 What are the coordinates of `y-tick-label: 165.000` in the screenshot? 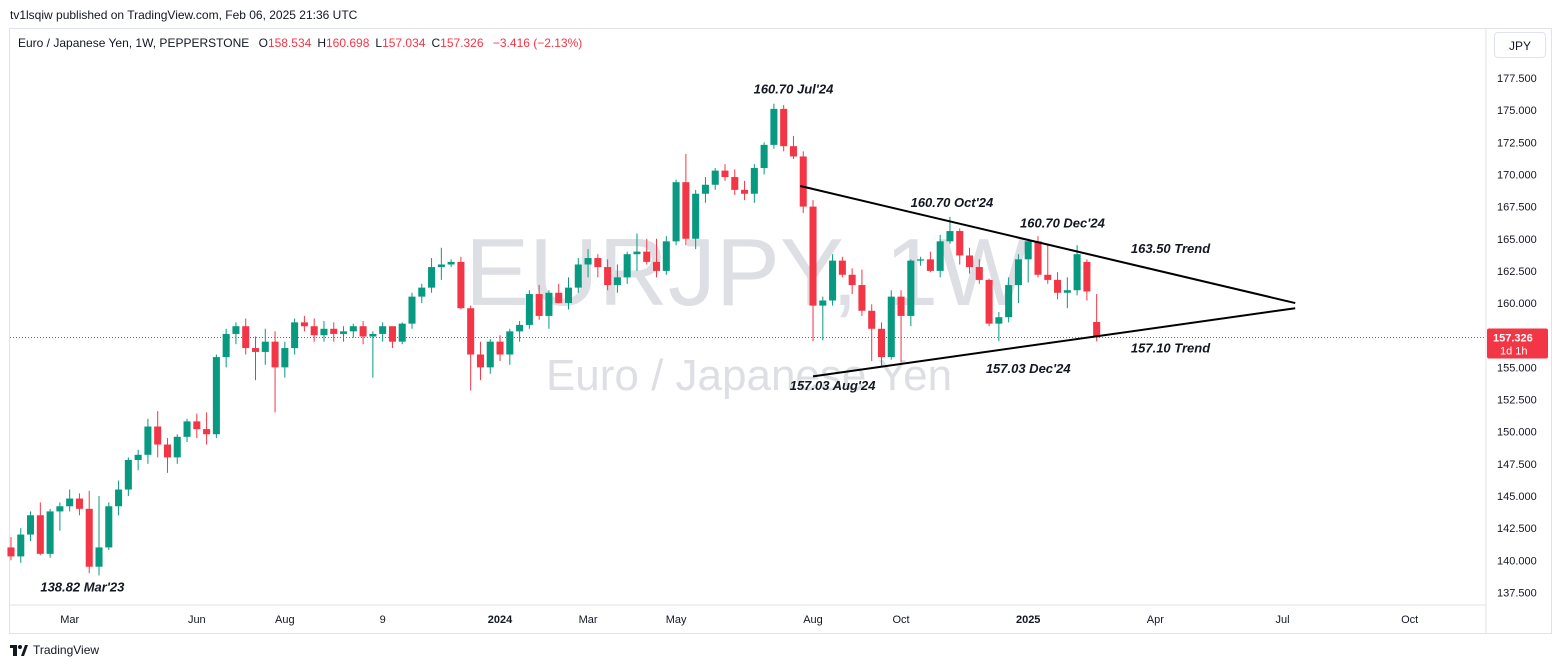 It's located at (1517, 240).